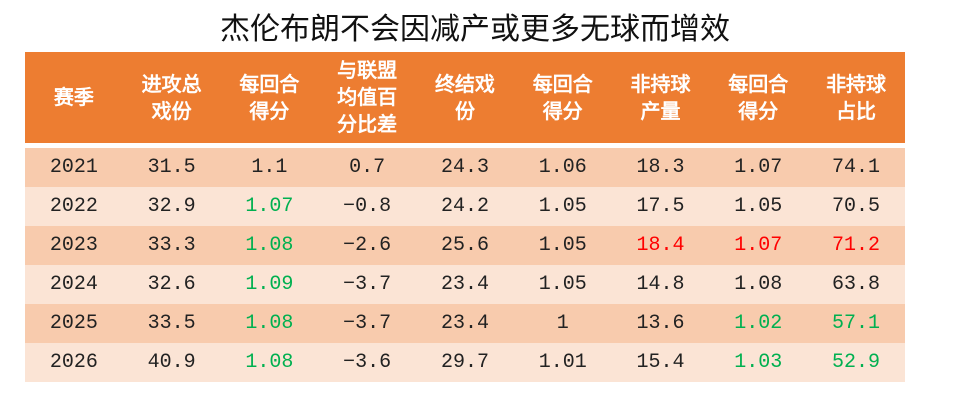 This screenshot has height=419, width=960. I want to click on table-cell: 24.3, so click(465, 167).